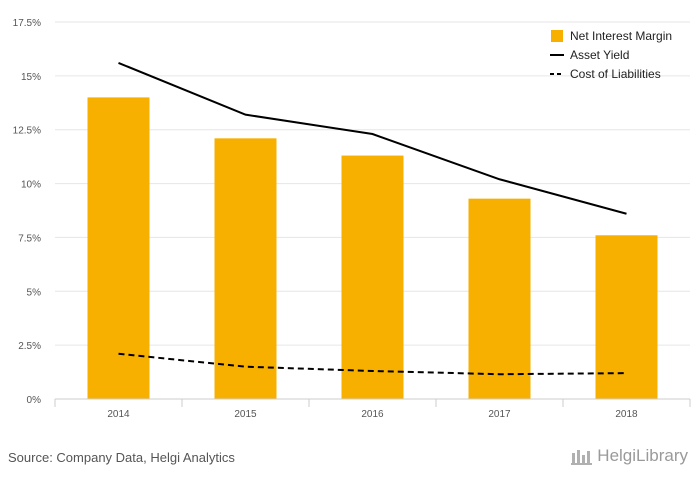 This screenshot has width=700, height=483. Describe the element at coordinates (615, 74) in the screenshot. I see `legend-label: Cost of Liabilities` at that location.